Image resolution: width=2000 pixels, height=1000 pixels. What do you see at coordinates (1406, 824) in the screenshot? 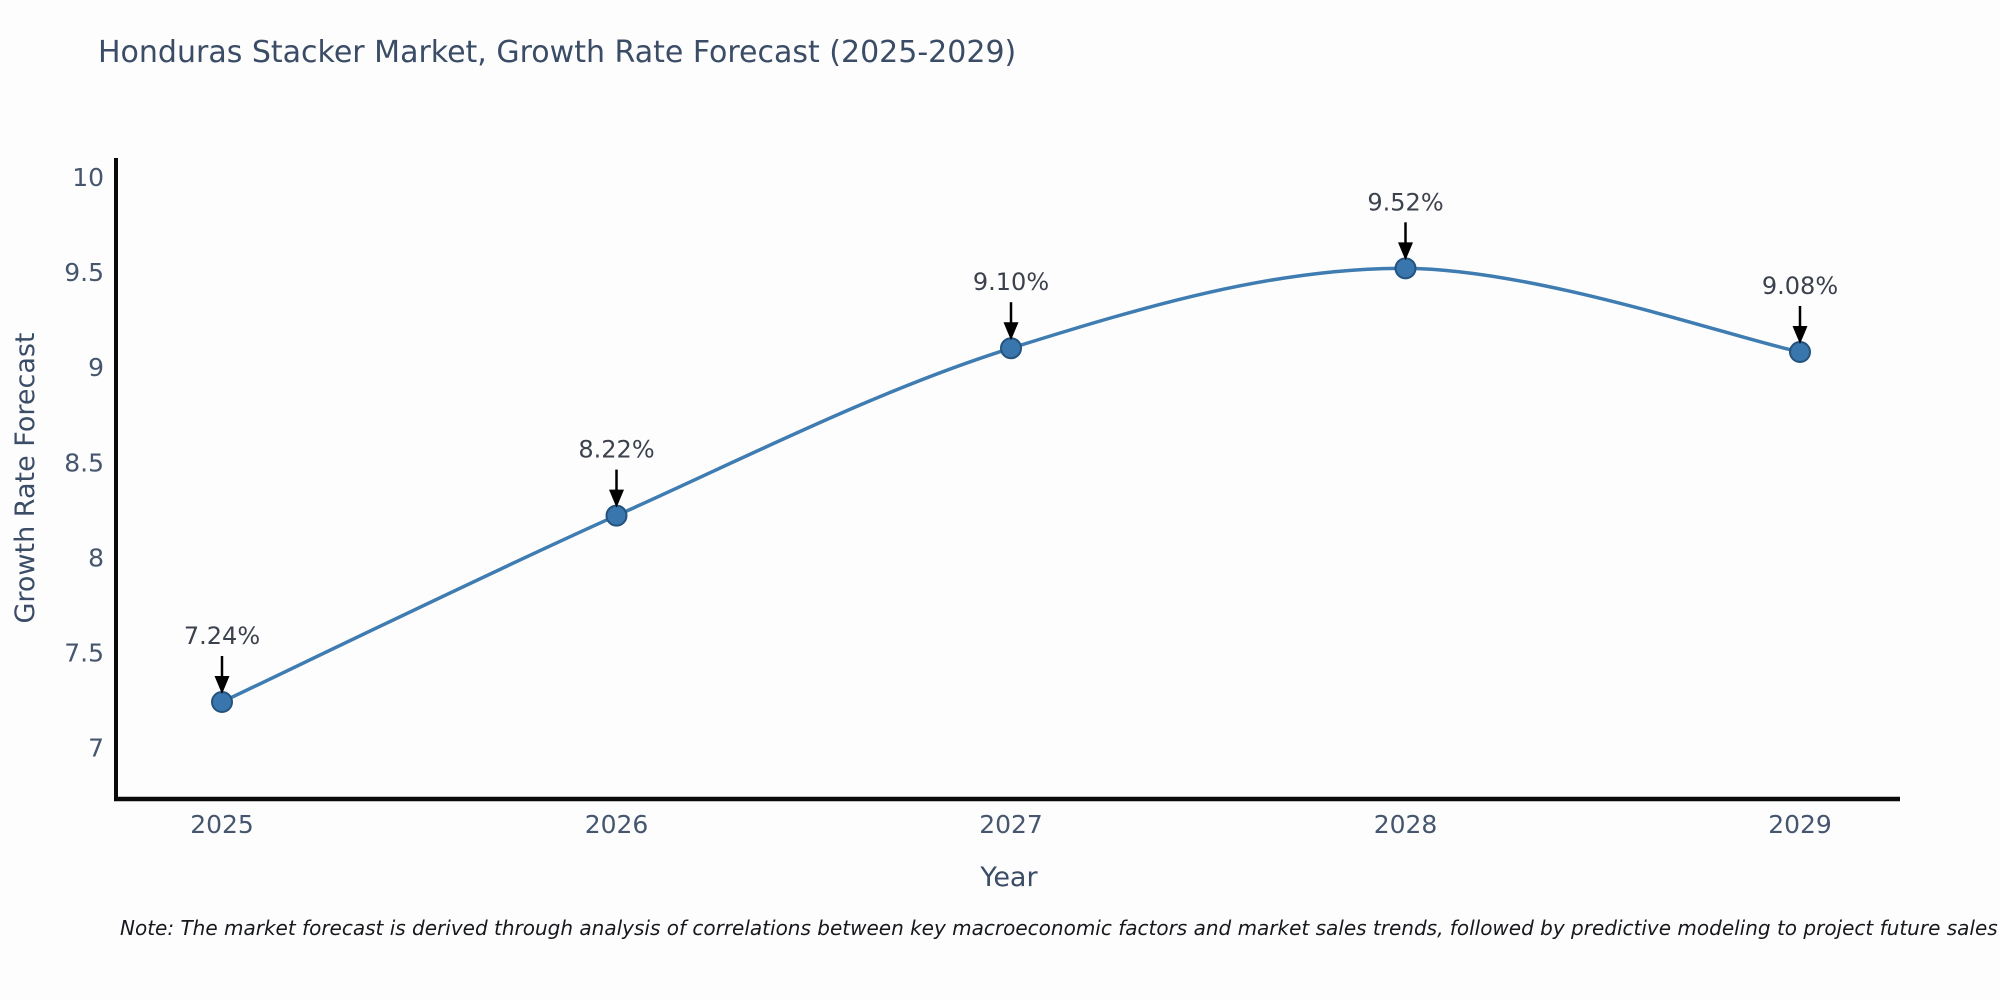
I see `x-tick-label: 2028` at bounding box center [1406, 824].